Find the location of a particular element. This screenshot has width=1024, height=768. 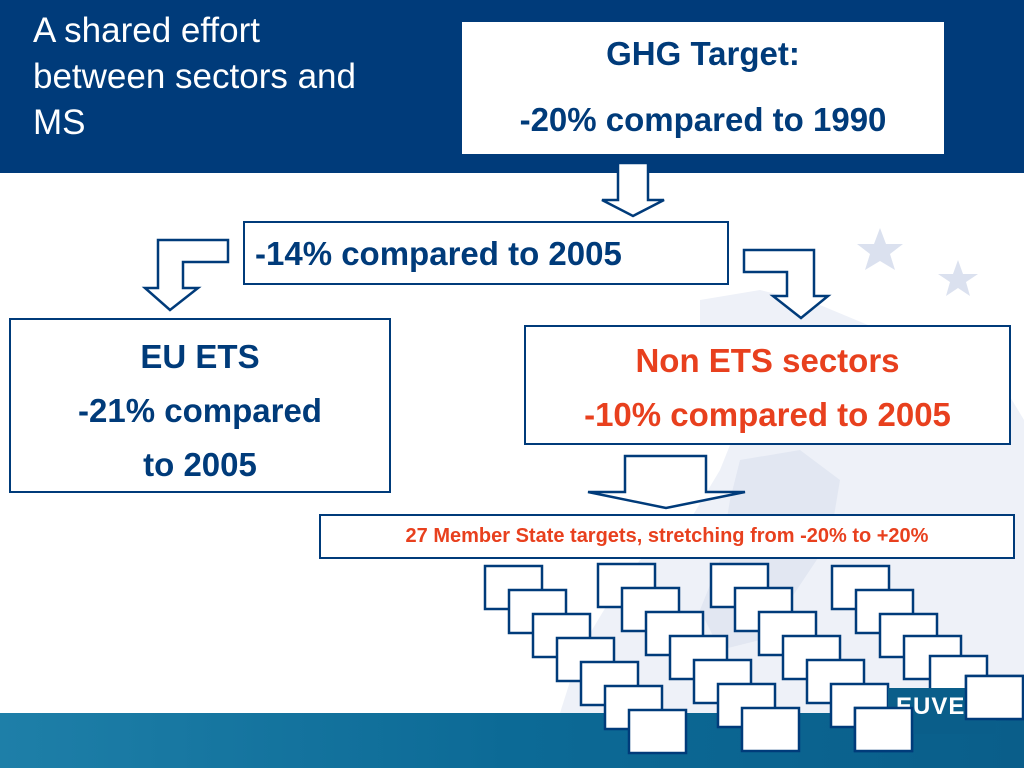

ghg-target-title: GHG Target: is located at coordinates (703, 53).